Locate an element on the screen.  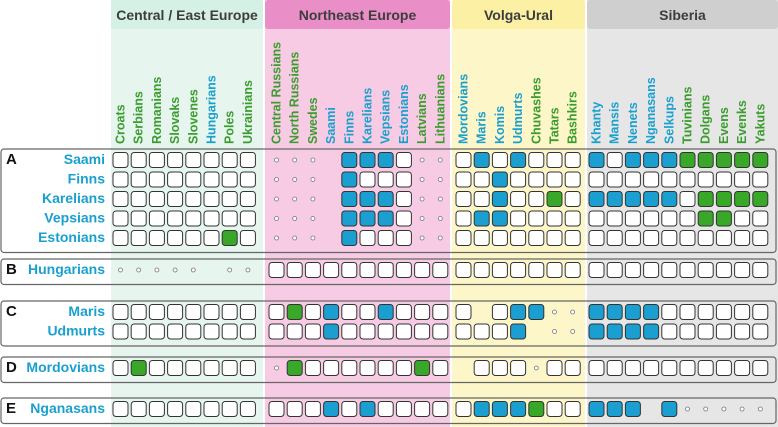
region-title-central: Central / East Europe is located at coordinates (187, 15).